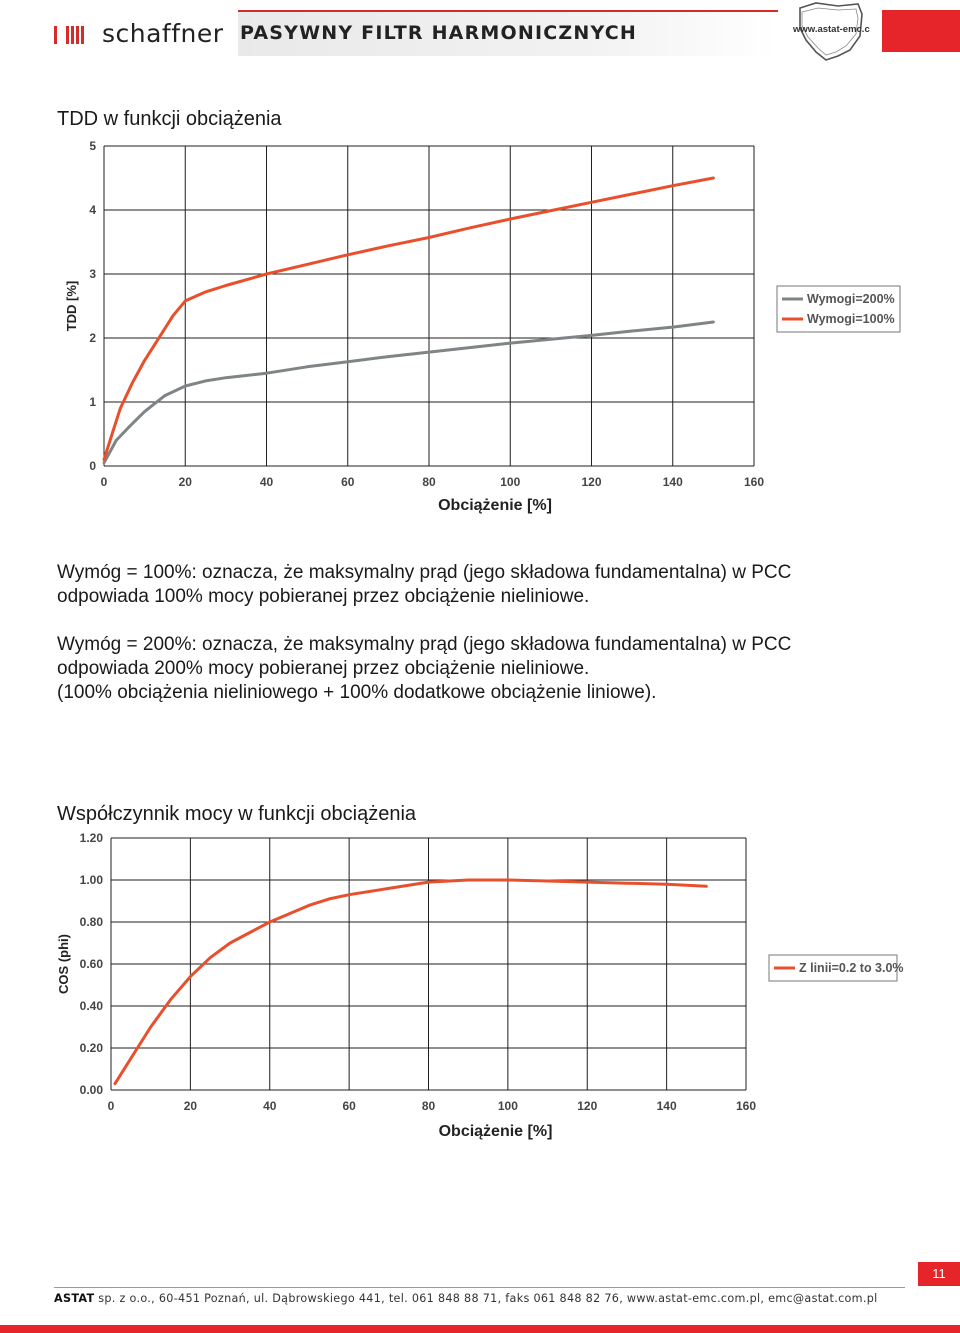  What do you see at coordinates (92, 146) in the screenshot?
I see `y-tick-label: 5` at bounding box center [92, 146].